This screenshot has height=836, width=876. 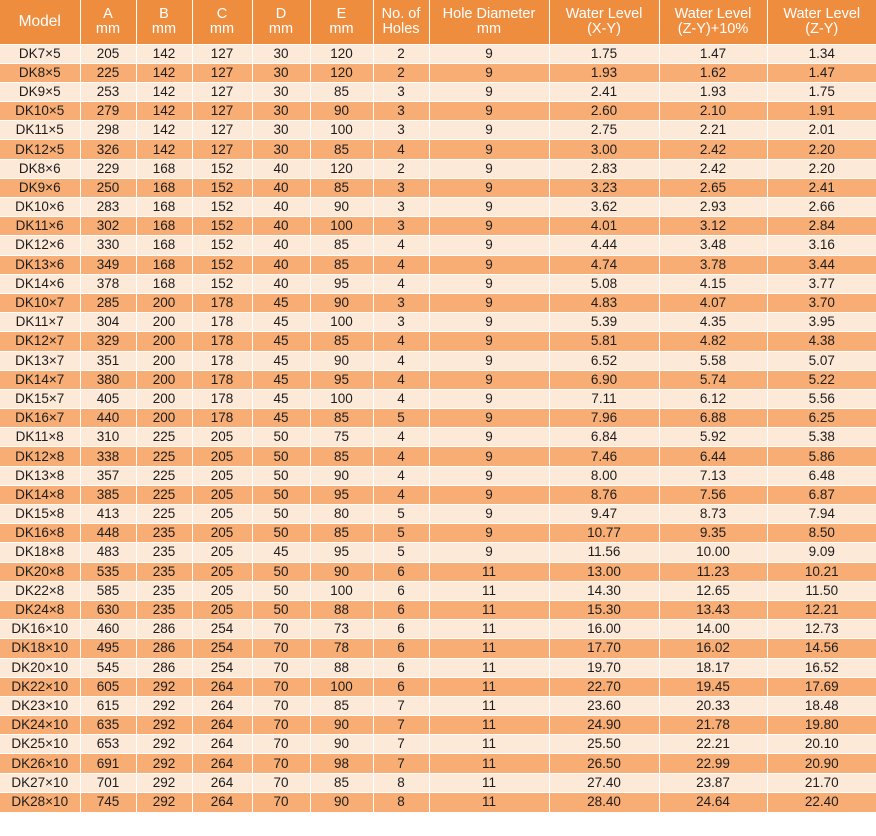 What do you see at coordinates (401, 763) in the screenshot?
I see `table-cell: 7` at bounding box center [401, 763].